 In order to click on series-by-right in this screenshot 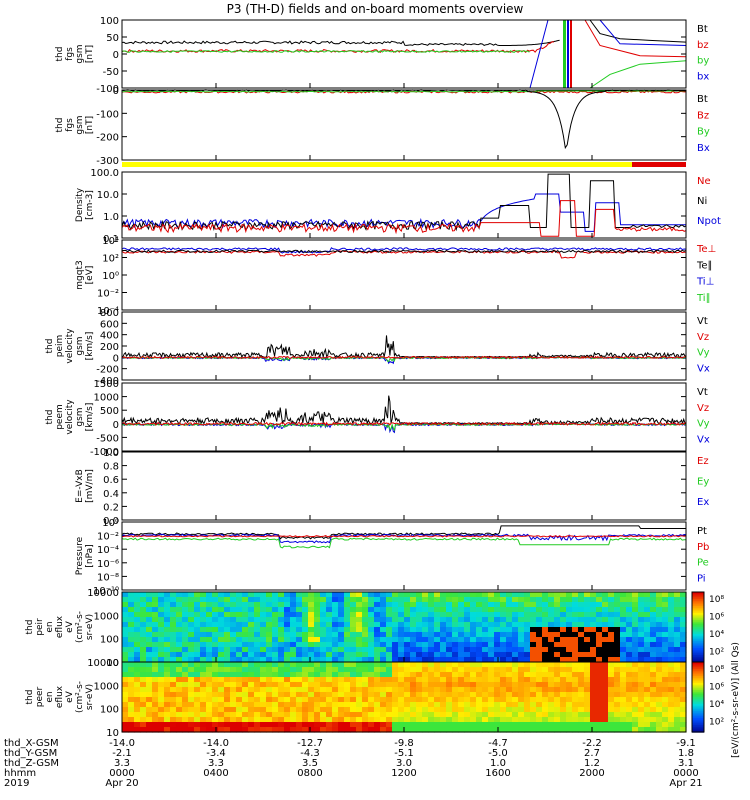, I will do `click(638, 74)`.